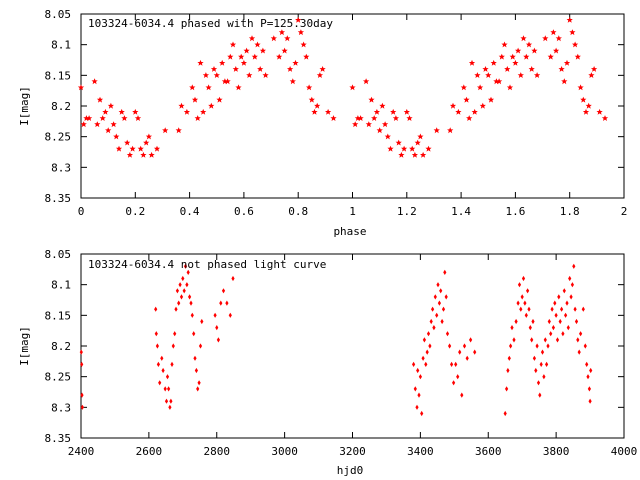 The image size is (640, 480). Describe the element at coordinates (61, 106) in the screenshot. I see `phased-y-tick-label: 8.2` at that location.